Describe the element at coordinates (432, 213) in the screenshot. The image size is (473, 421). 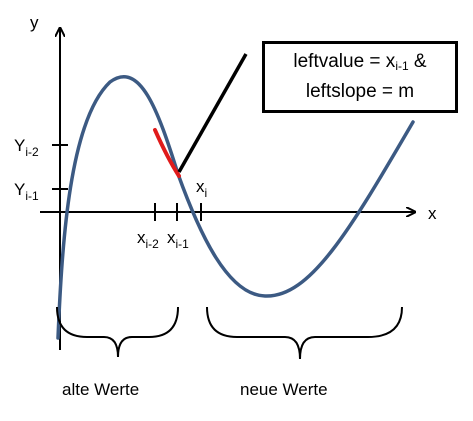
I see `x-axis-label: x` at that location.